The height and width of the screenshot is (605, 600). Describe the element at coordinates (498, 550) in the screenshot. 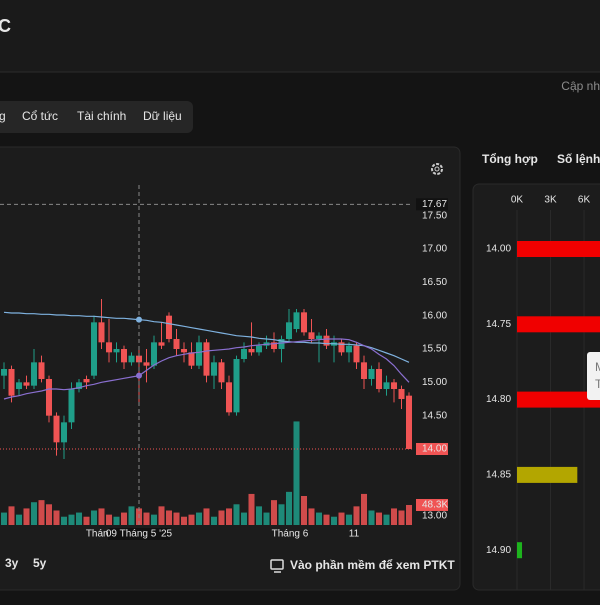

I see `price-level: 14.90` at that location.